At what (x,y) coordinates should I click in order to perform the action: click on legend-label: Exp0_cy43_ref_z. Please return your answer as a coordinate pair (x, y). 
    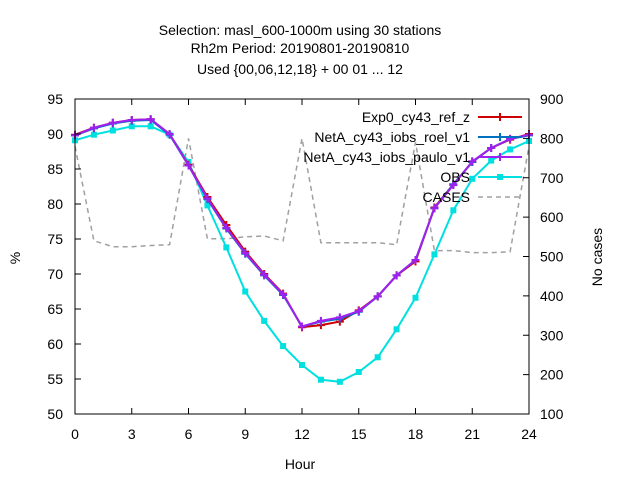
    Looking at the image, I should click on (416, 117).